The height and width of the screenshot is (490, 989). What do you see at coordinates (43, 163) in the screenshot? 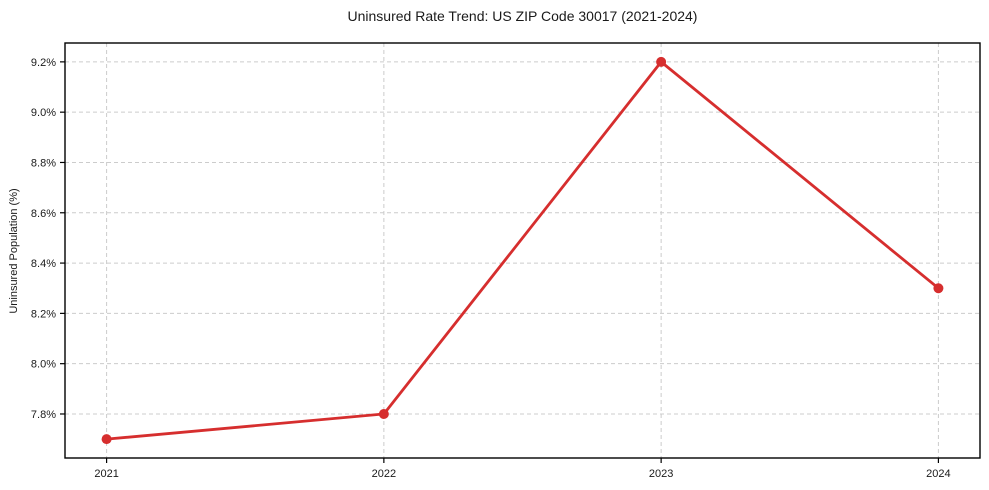
I see `y-tick-label: 8.8%` at bounding box center [43, 163].